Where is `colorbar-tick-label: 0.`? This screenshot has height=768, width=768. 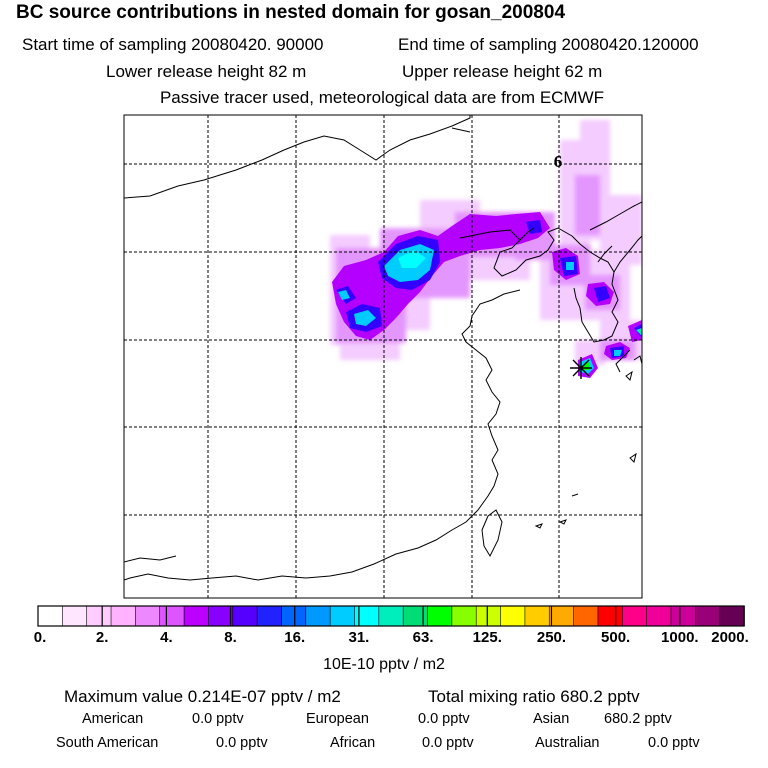
colorbar-tick-label: 0. is located at coordinates (40, 637).